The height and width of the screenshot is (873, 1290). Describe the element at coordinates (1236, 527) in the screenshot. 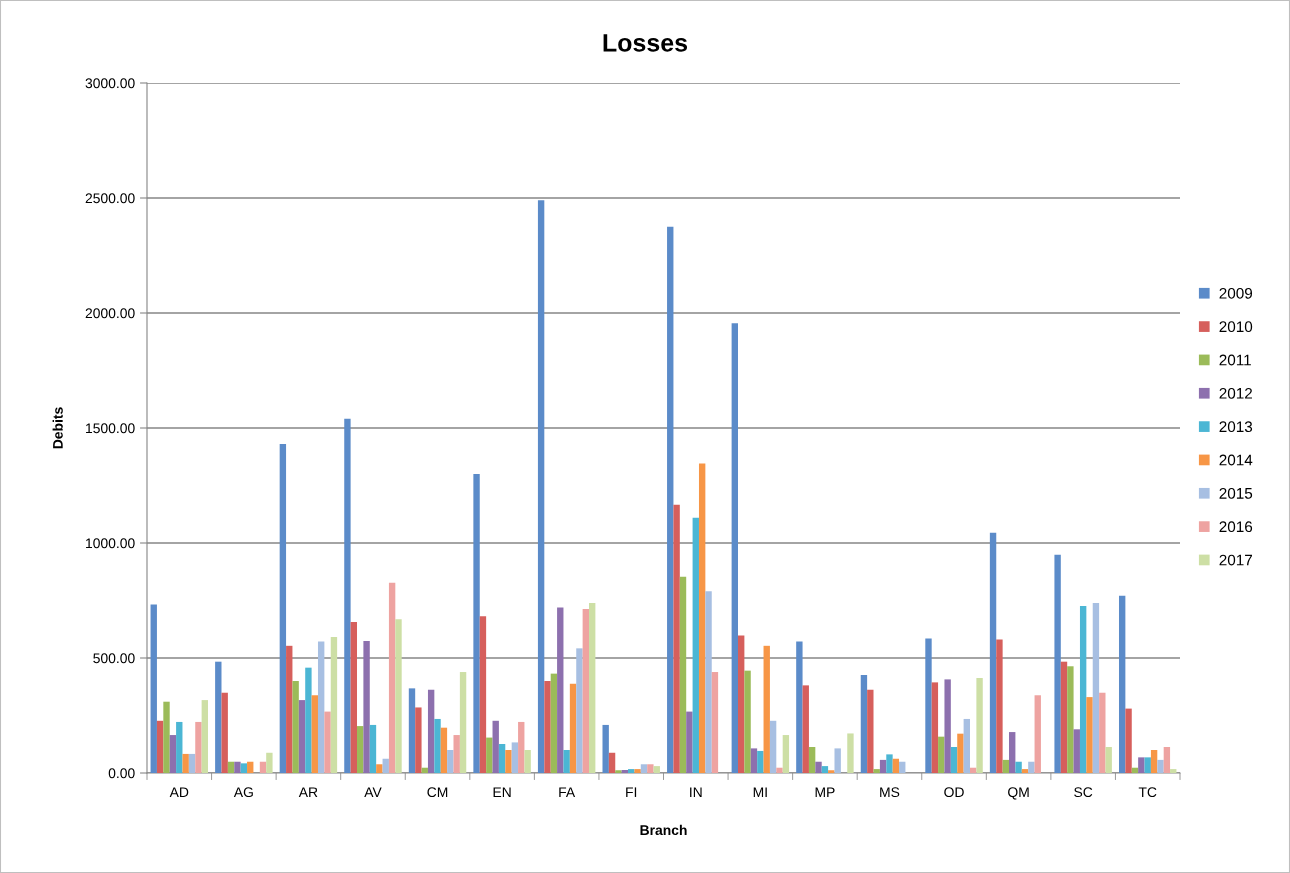

I see `legend-label: 2016` at that location.